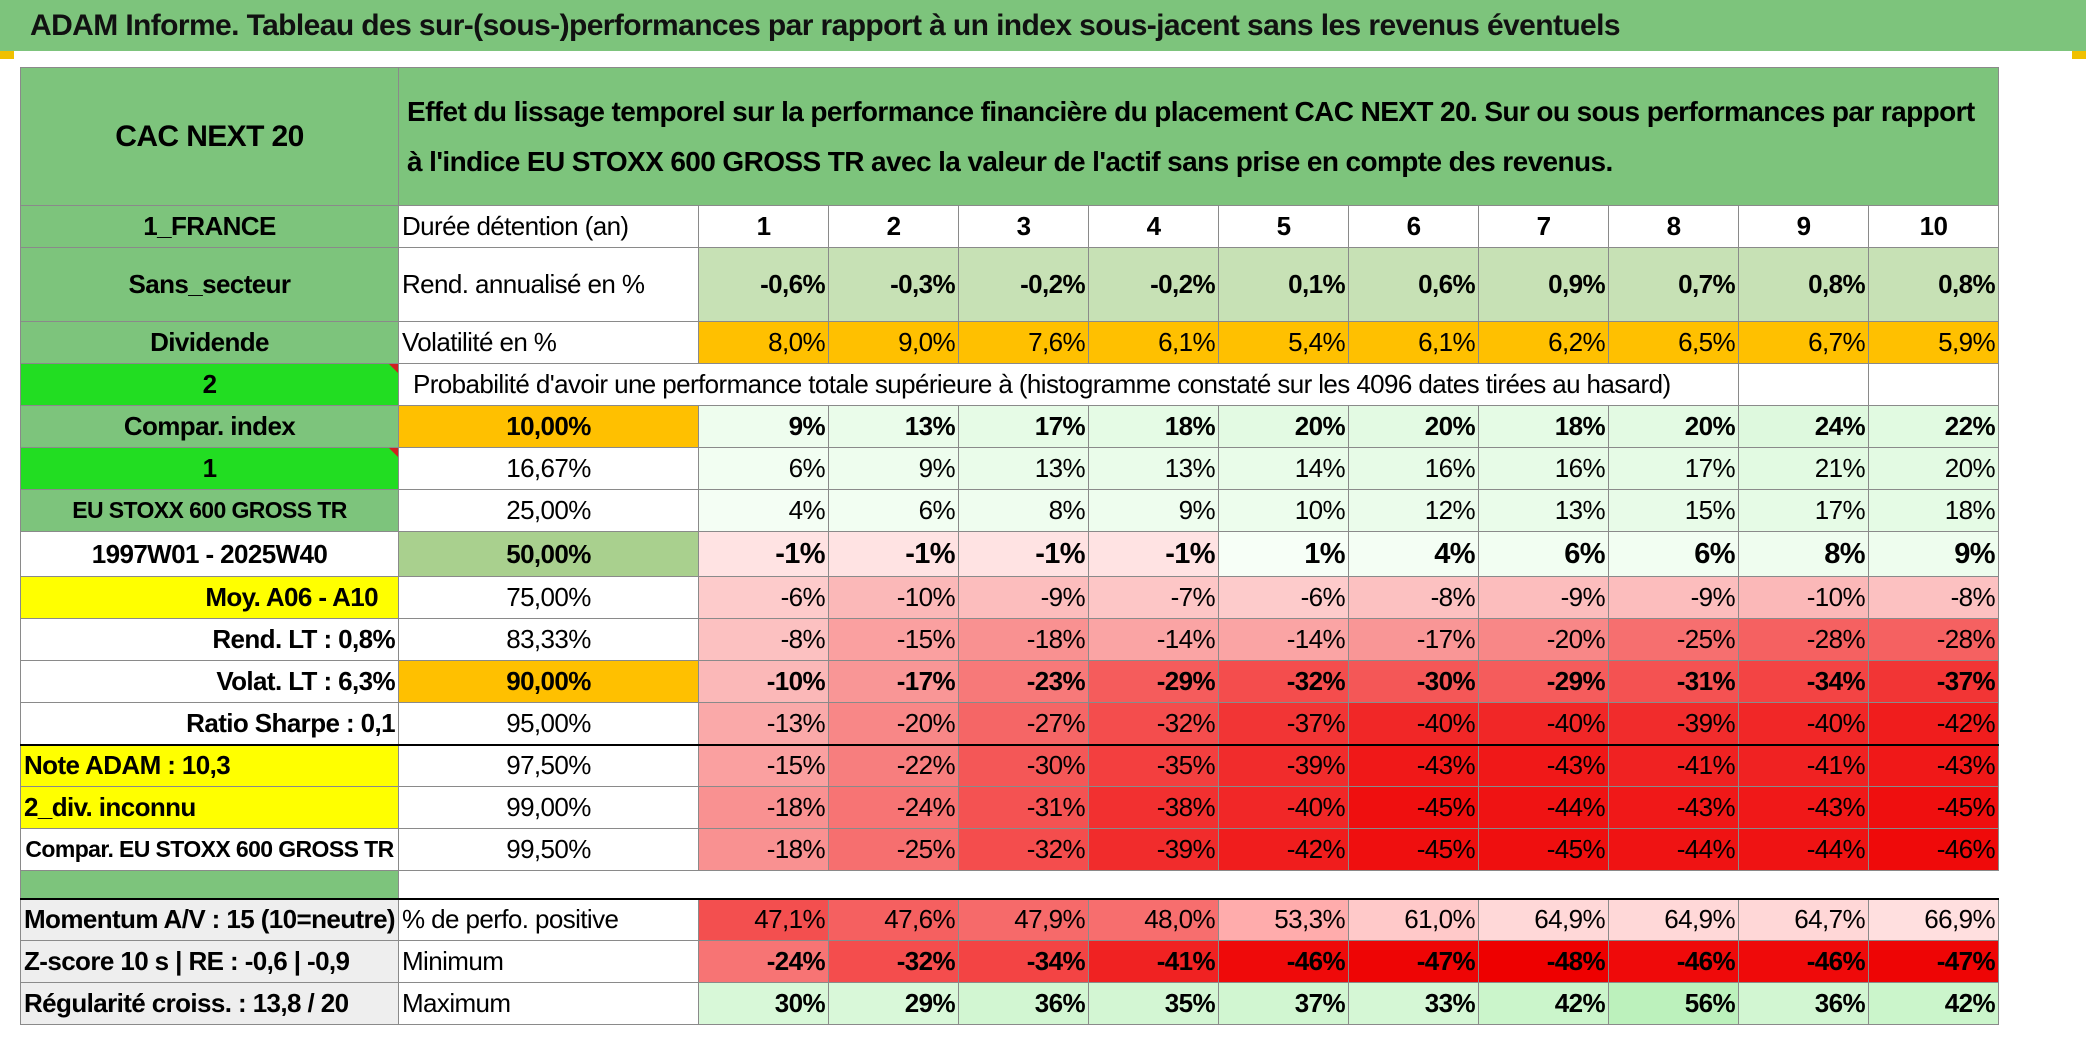  I want to click on prob-value: -31%, so click(1673, 681).